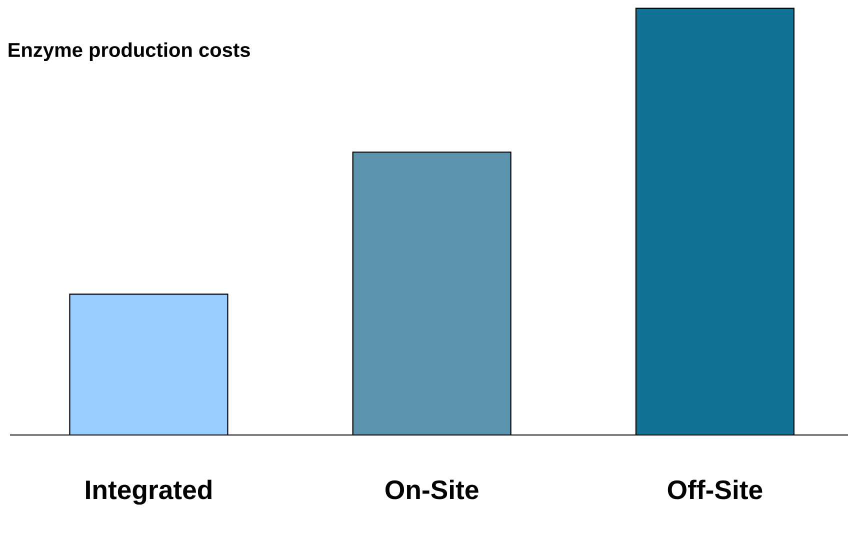 The height and width of the screenshot is (557, 848). I want to click on x-tick-label: Off-Site, so click(715, 490).